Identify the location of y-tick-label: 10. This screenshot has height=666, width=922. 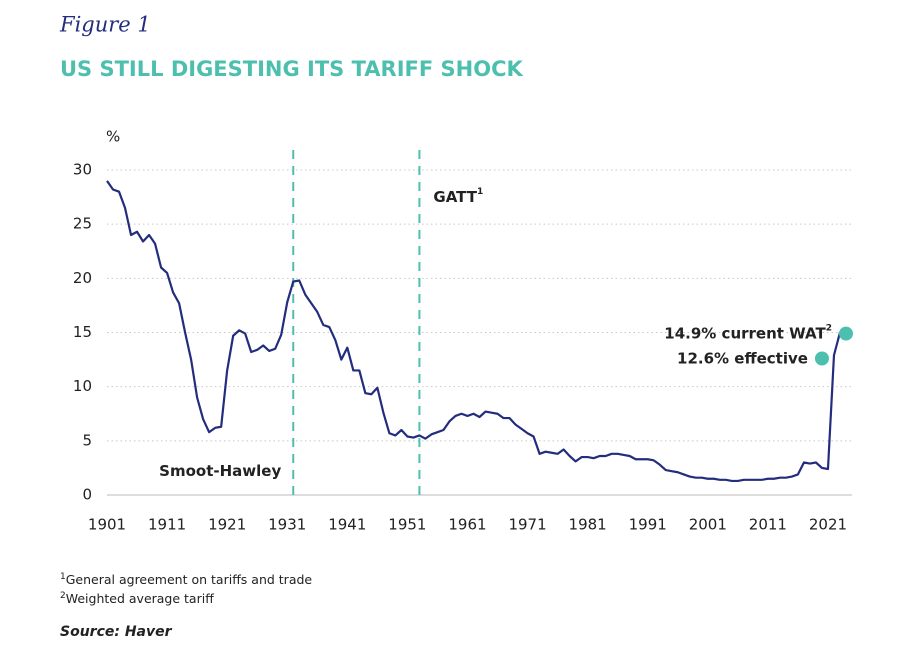
(82, 386).